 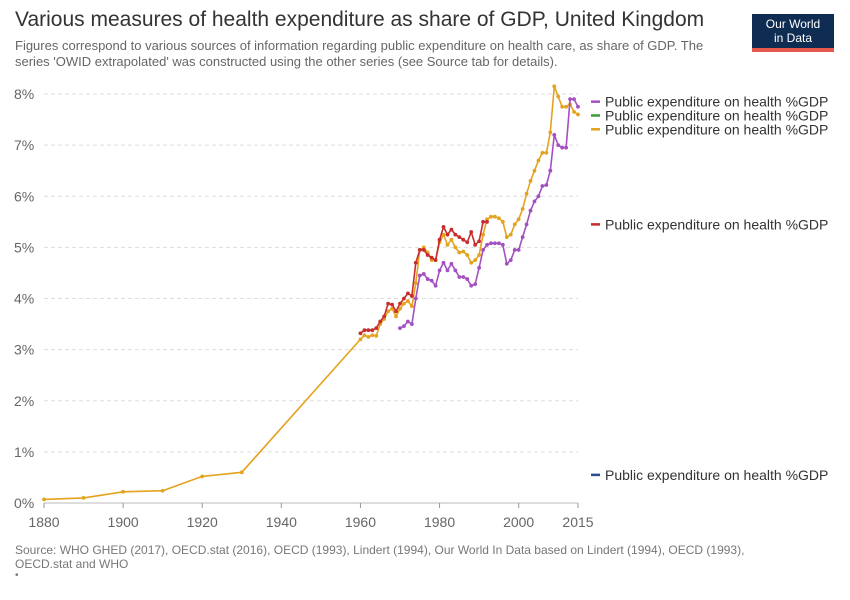 What do you see at coordinates (202, 522) in the screenshot?
I see `x-tick-label: 1920` at bounding box center [202, 522].